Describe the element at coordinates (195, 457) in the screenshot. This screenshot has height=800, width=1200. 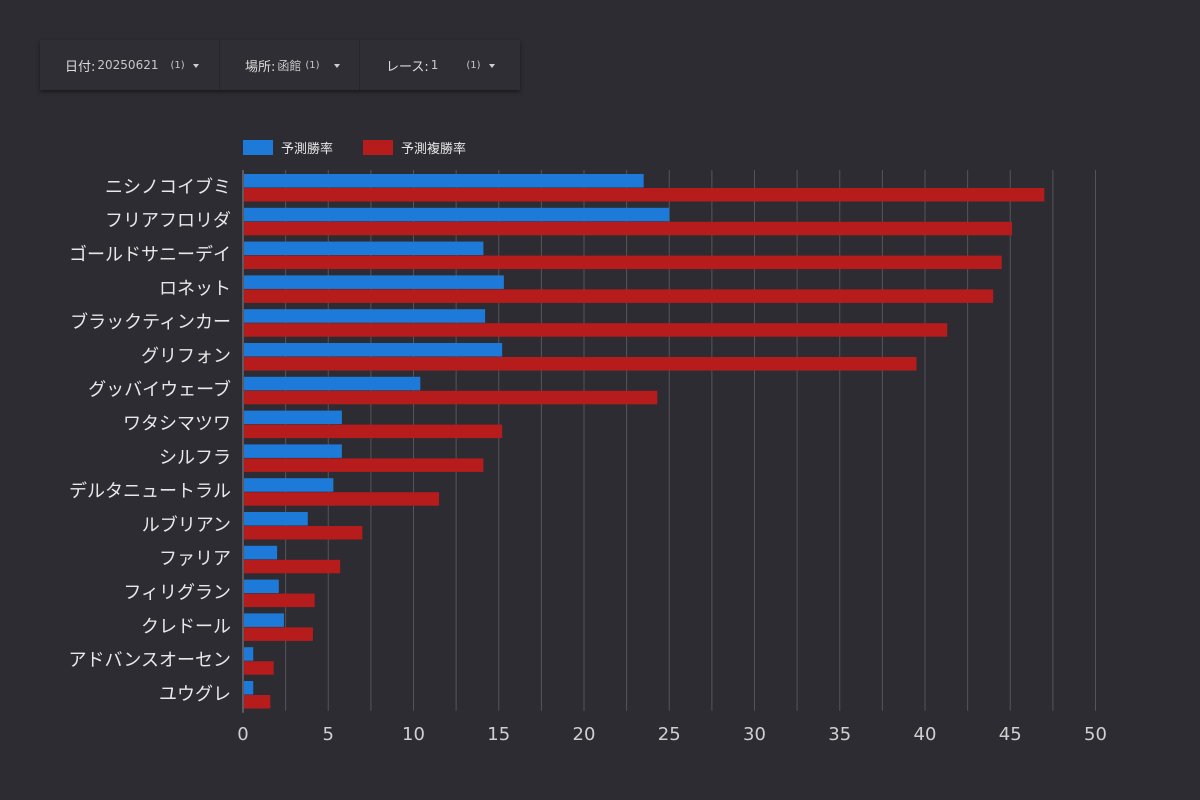
I see `category-label: シルフラ` at that location.